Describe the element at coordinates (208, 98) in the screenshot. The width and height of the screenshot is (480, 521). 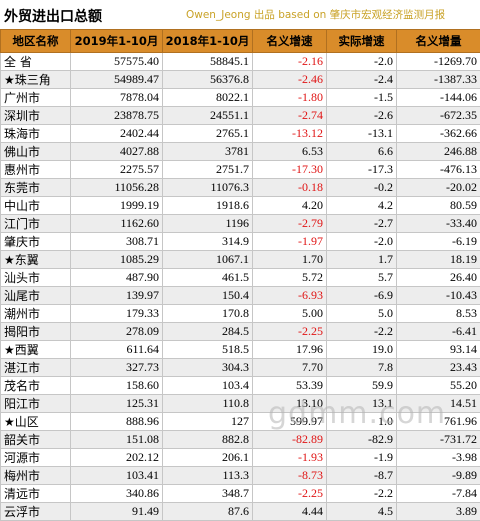
I see `value-2018-cell: 8022.1` at that location.